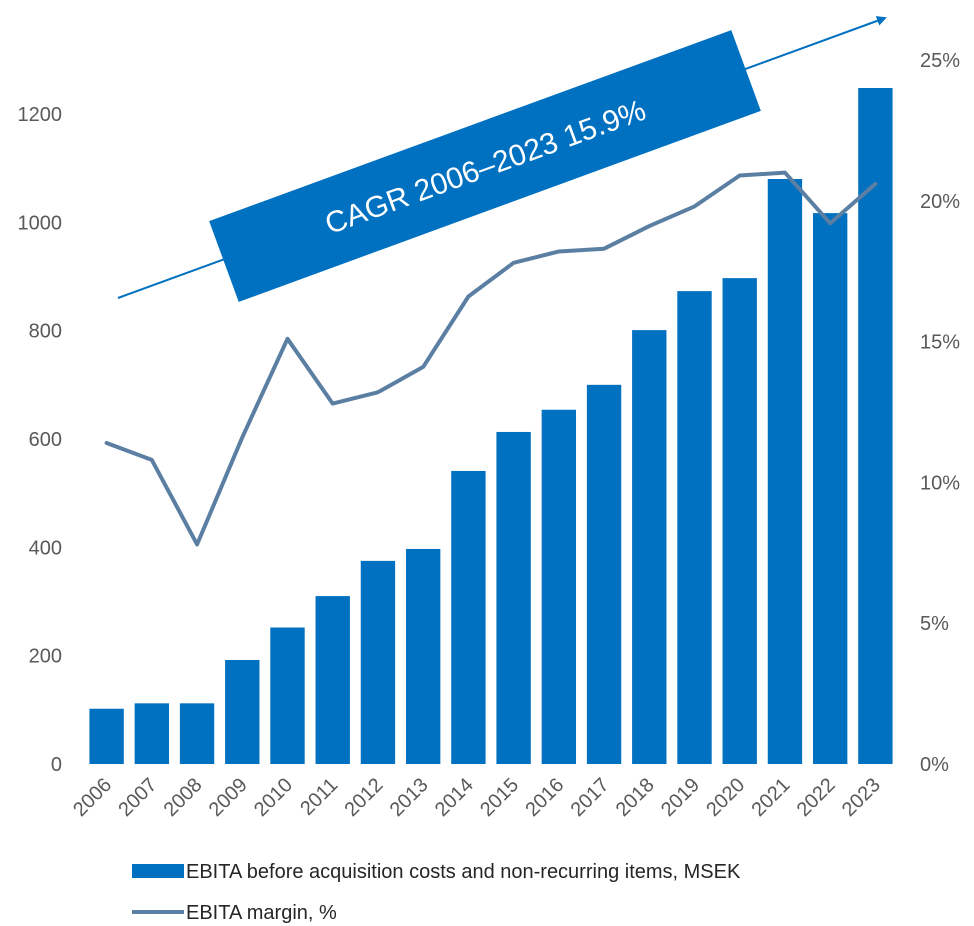 Image resolution: width=974 pixels, height=926 pixels. I want to click on bar-2014, so click(468, 617).